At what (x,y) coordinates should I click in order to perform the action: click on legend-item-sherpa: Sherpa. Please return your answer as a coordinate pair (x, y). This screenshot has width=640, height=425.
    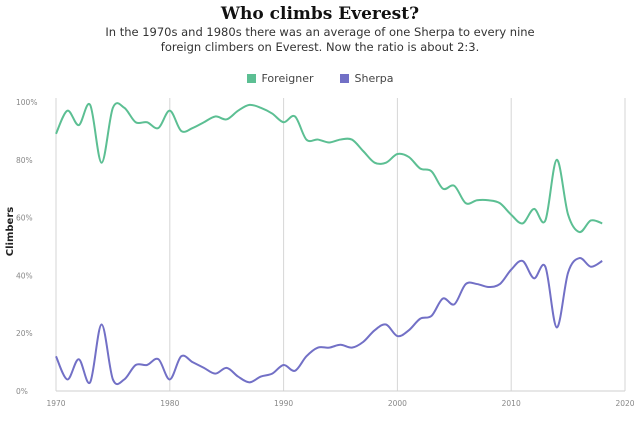
    Looking at the image, I should click on (366, 78).